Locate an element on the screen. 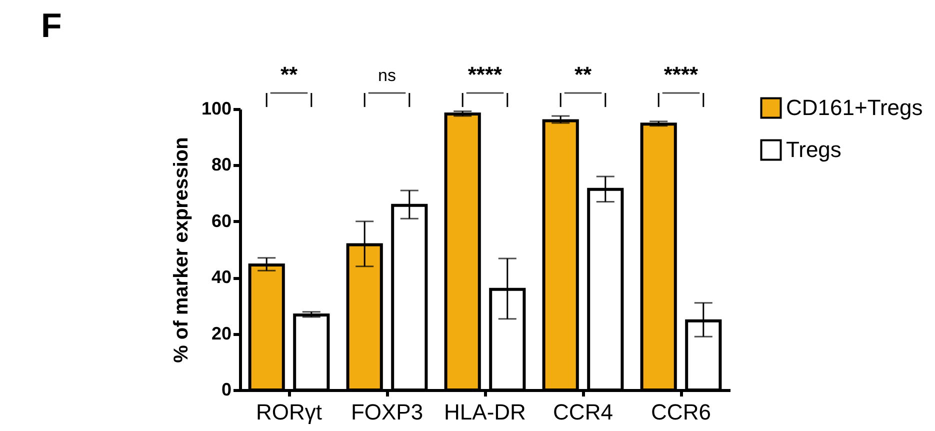 Image resolution: width=935 pixels, height=431 pixels. x-tick-label: HLA-DR is located at coordinates (485, 412).